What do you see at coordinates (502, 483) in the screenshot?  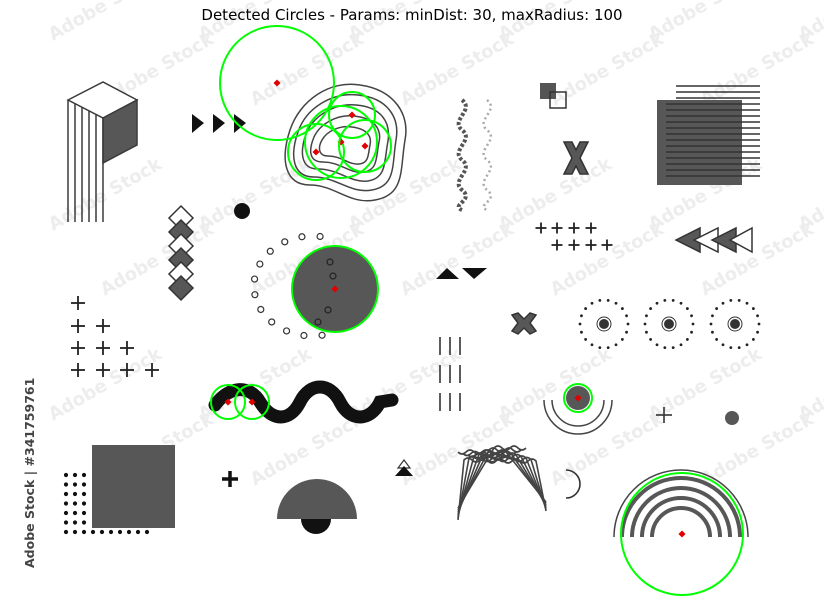 I see `zigzag-x-icon` at bounding box center [502, 483].